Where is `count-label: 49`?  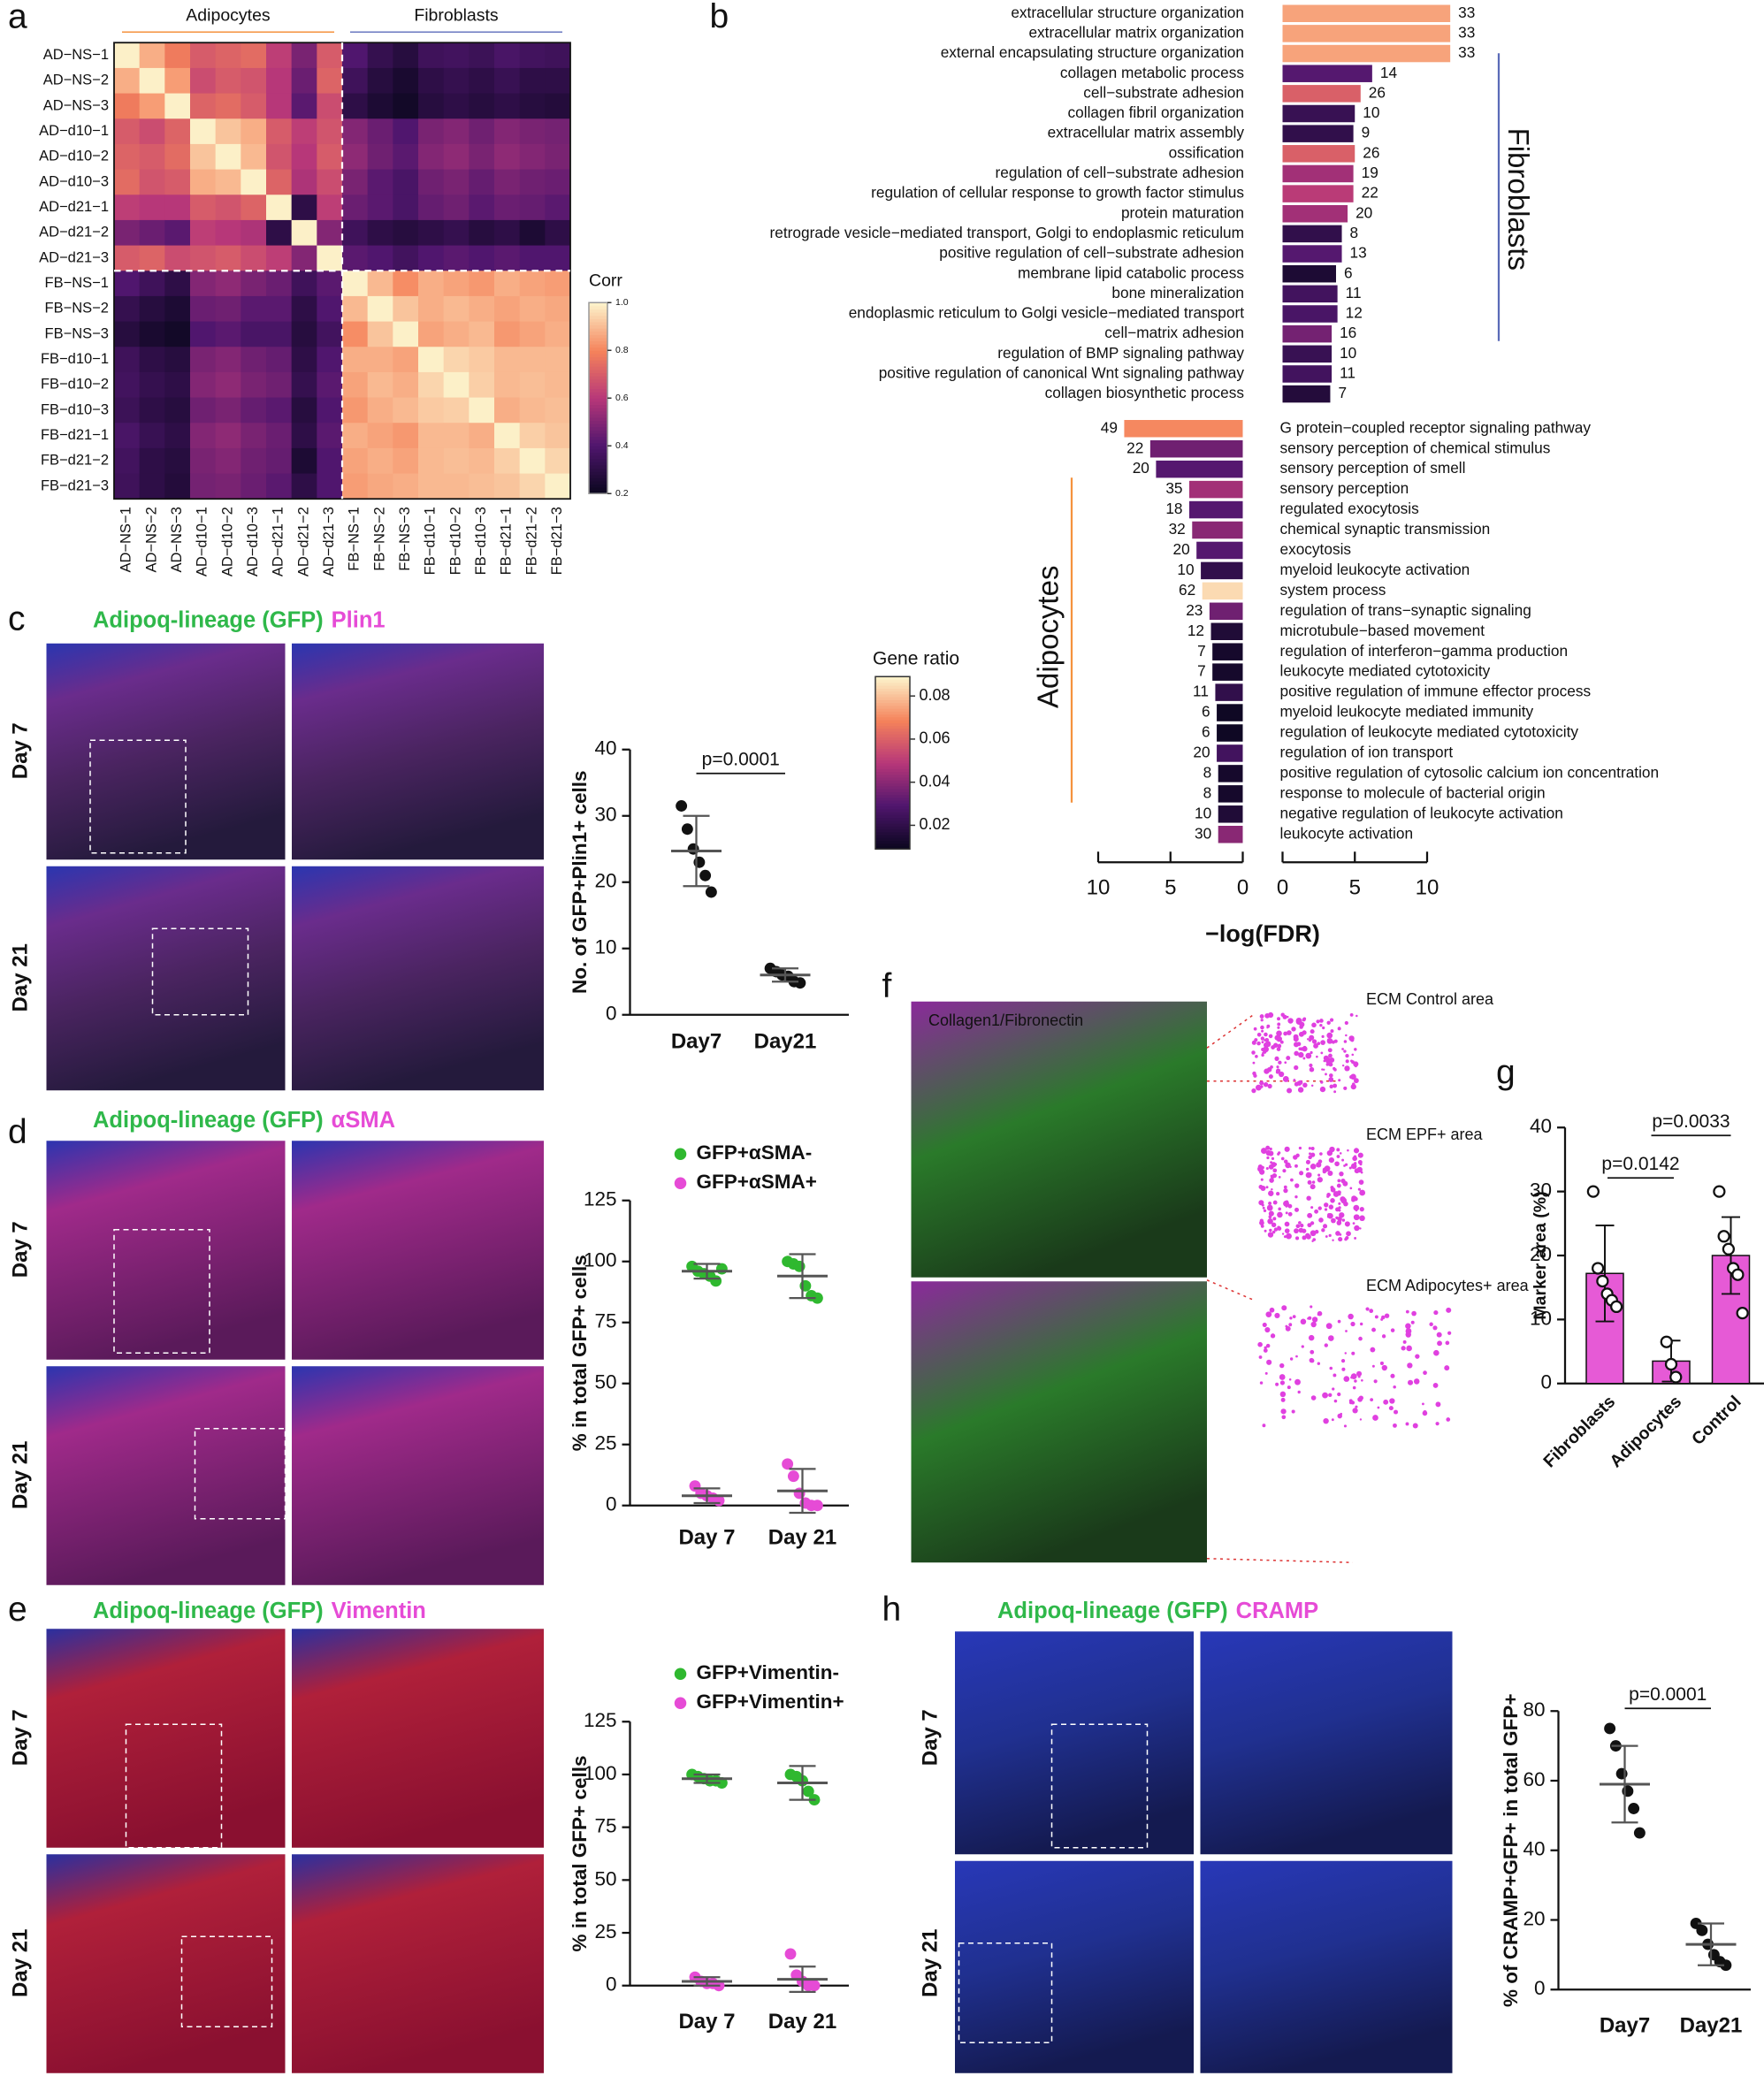
count-label: 49 is located at coordinates (1109, 427).